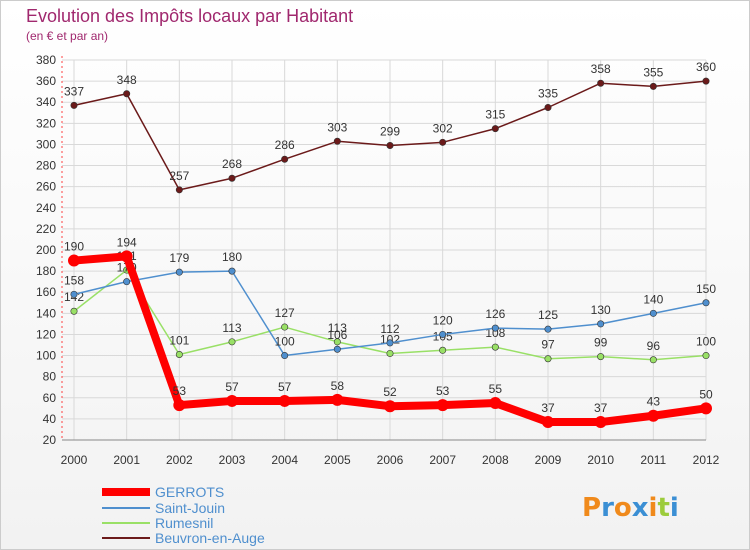 Image resolution: width=750 pixels, height=550 pixels. Describe the element at coordinates (495, 460) in the screenshot. I see `x-tick-label: 2008` at that location.